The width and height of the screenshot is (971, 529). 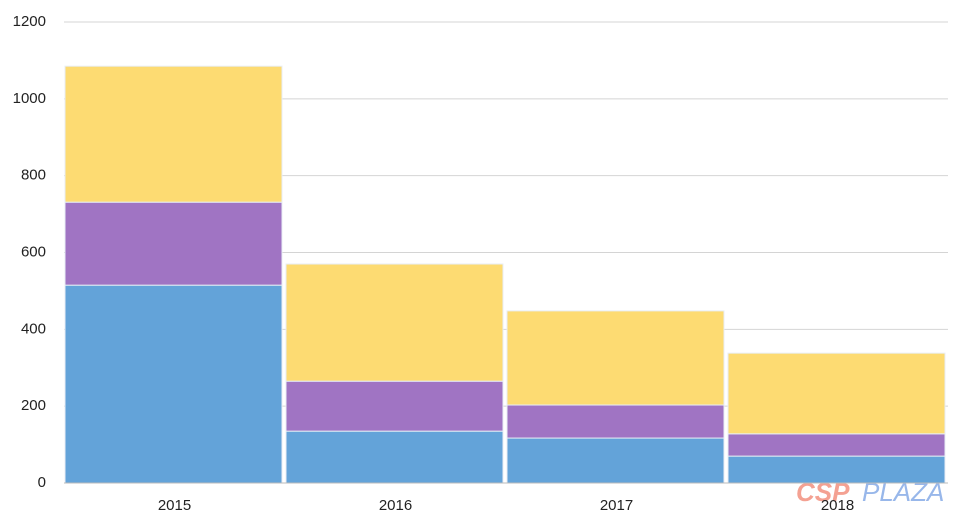 What do you see at coordinates (616, 505) in the screenshot?
I see `x-tick-label: 2017` at bounding box center [616, 505].